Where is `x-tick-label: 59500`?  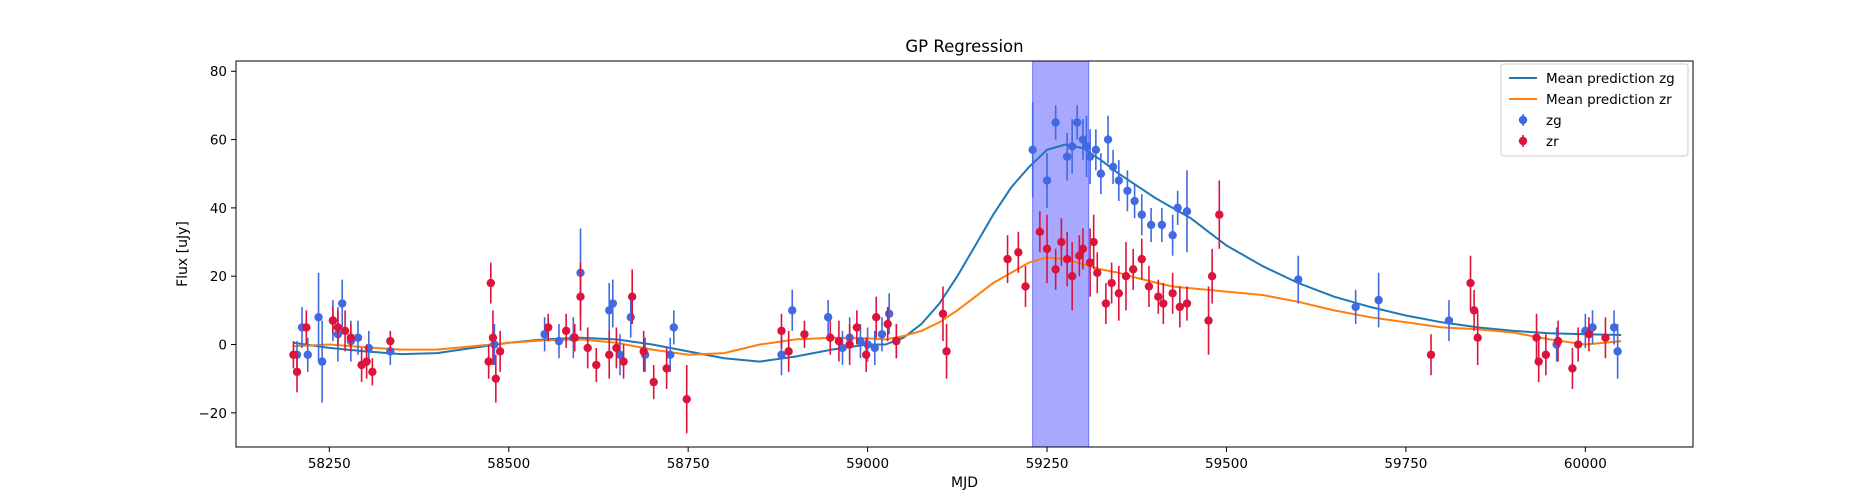 x-tick-label: 59500 is located at coordinates (1226, 464).